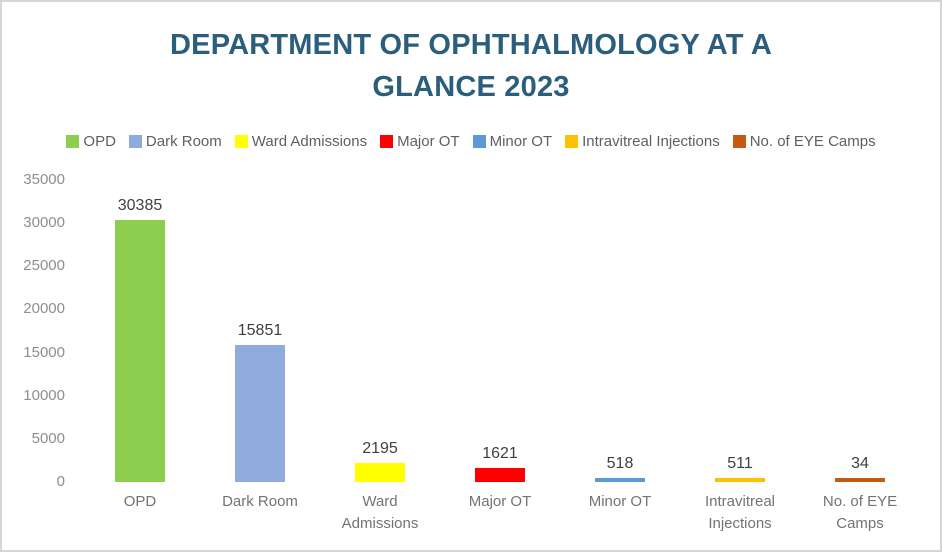 This screenshot has width=942, height=552. What do you see at coordinates (380, 512) in the screenshot?
I see `x-axis-category-label: Ward Admissions` at bounding box center [380, 512].